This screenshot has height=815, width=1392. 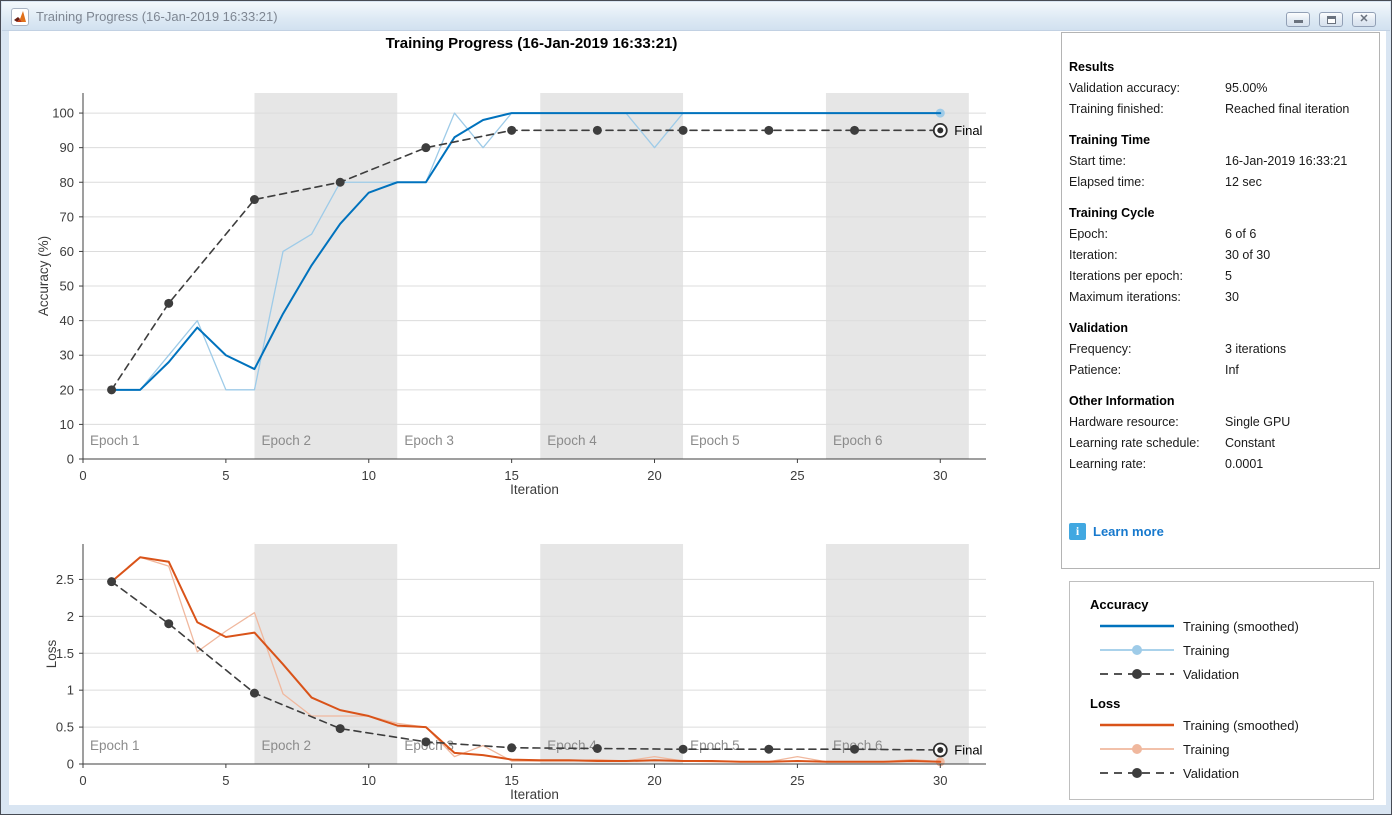 I want to click on legend-item: Validation, so click(x=1221, y=773).